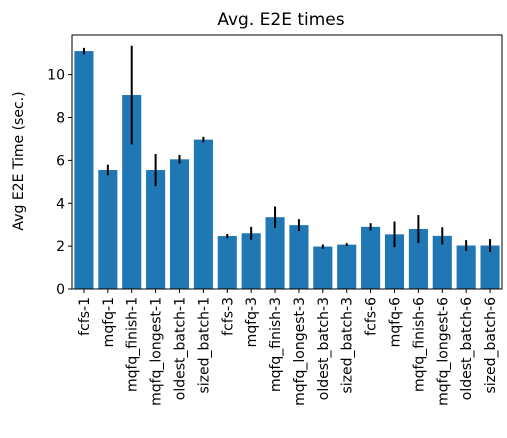 The height and width of the screenshot is (438, 507). What do you see at coordinates (491, 345) in the screenshot?
I see `x-tick-label: sized_batch-6` at bounding box center [491, 345].